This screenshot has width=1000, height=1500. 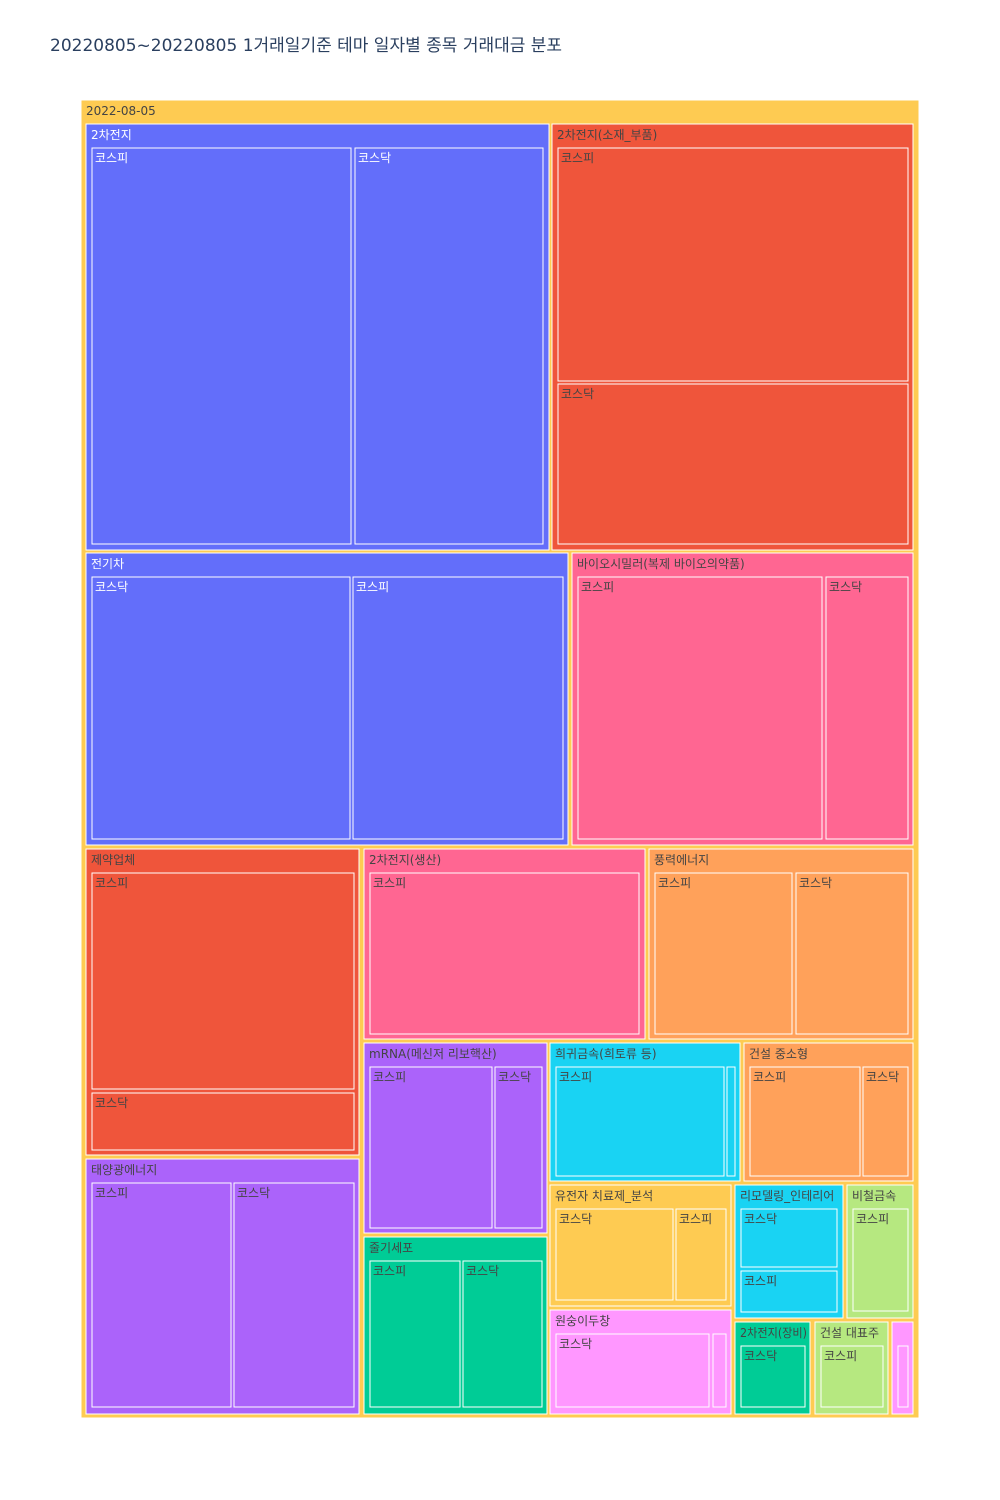 What do you see at coordinates (107, 564) in the screenshot?
I see `treemap-group-label: 전기차` at bounding box center [107, 564].